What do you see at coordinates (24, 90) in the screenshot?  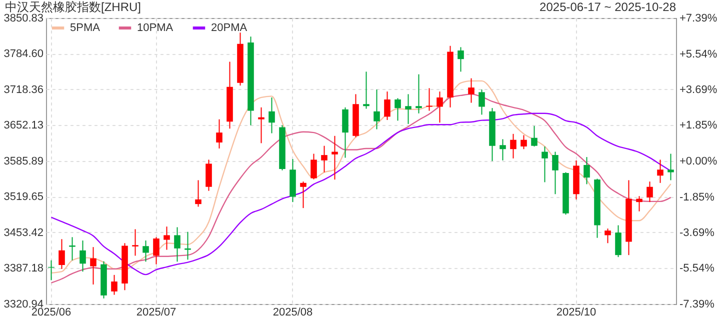 I see `y-tick-label: 3718.36` at bounding box center [24, 90].